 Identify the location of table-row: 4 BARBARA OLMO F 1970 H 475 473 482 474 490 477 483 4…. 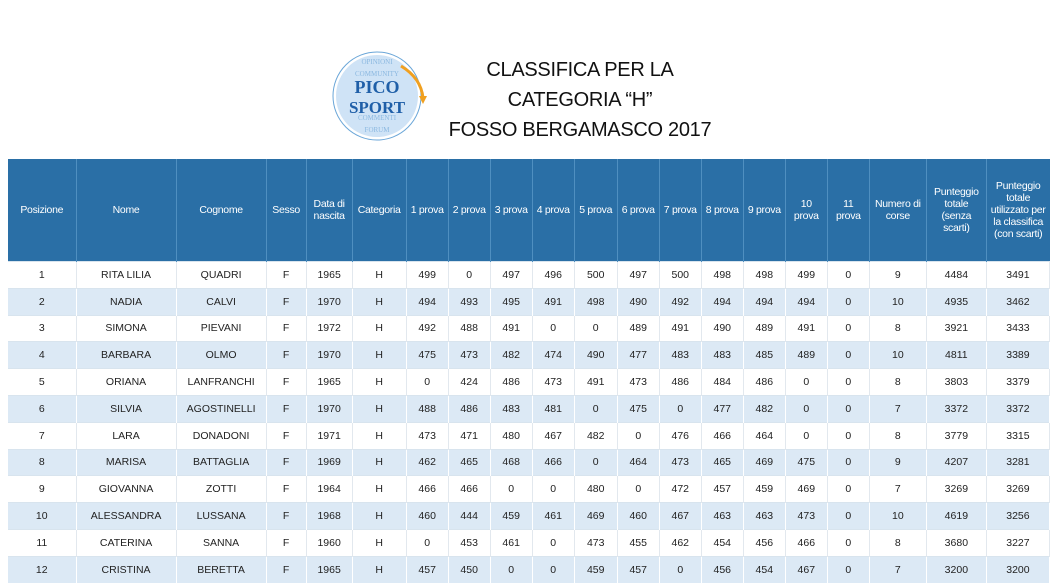
(529, 355).